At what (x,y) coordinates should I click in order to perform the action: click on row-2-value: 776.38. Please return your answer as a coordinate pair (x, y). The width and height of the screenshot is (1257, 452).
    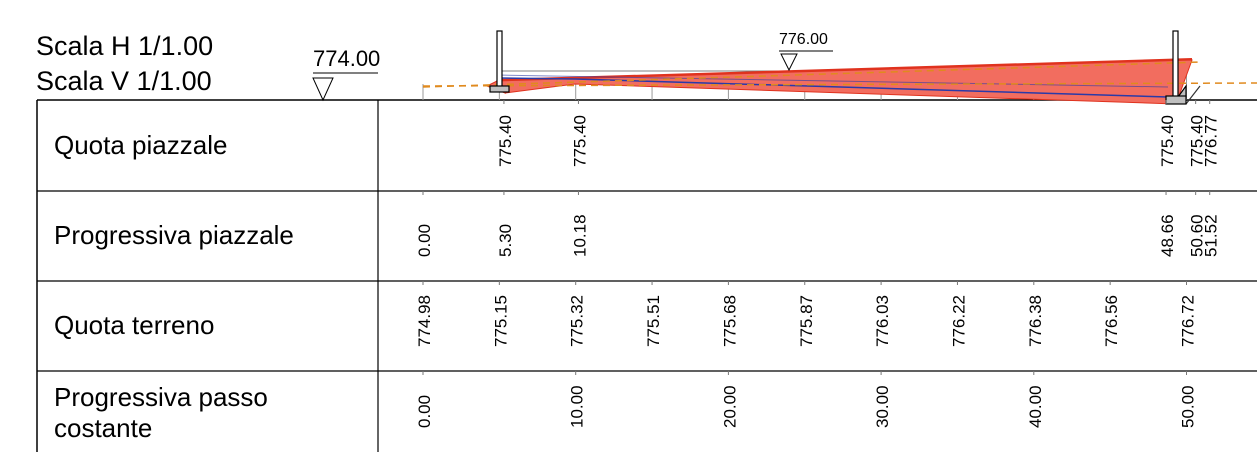
    Looking at the image, I should click on (1035, 321).